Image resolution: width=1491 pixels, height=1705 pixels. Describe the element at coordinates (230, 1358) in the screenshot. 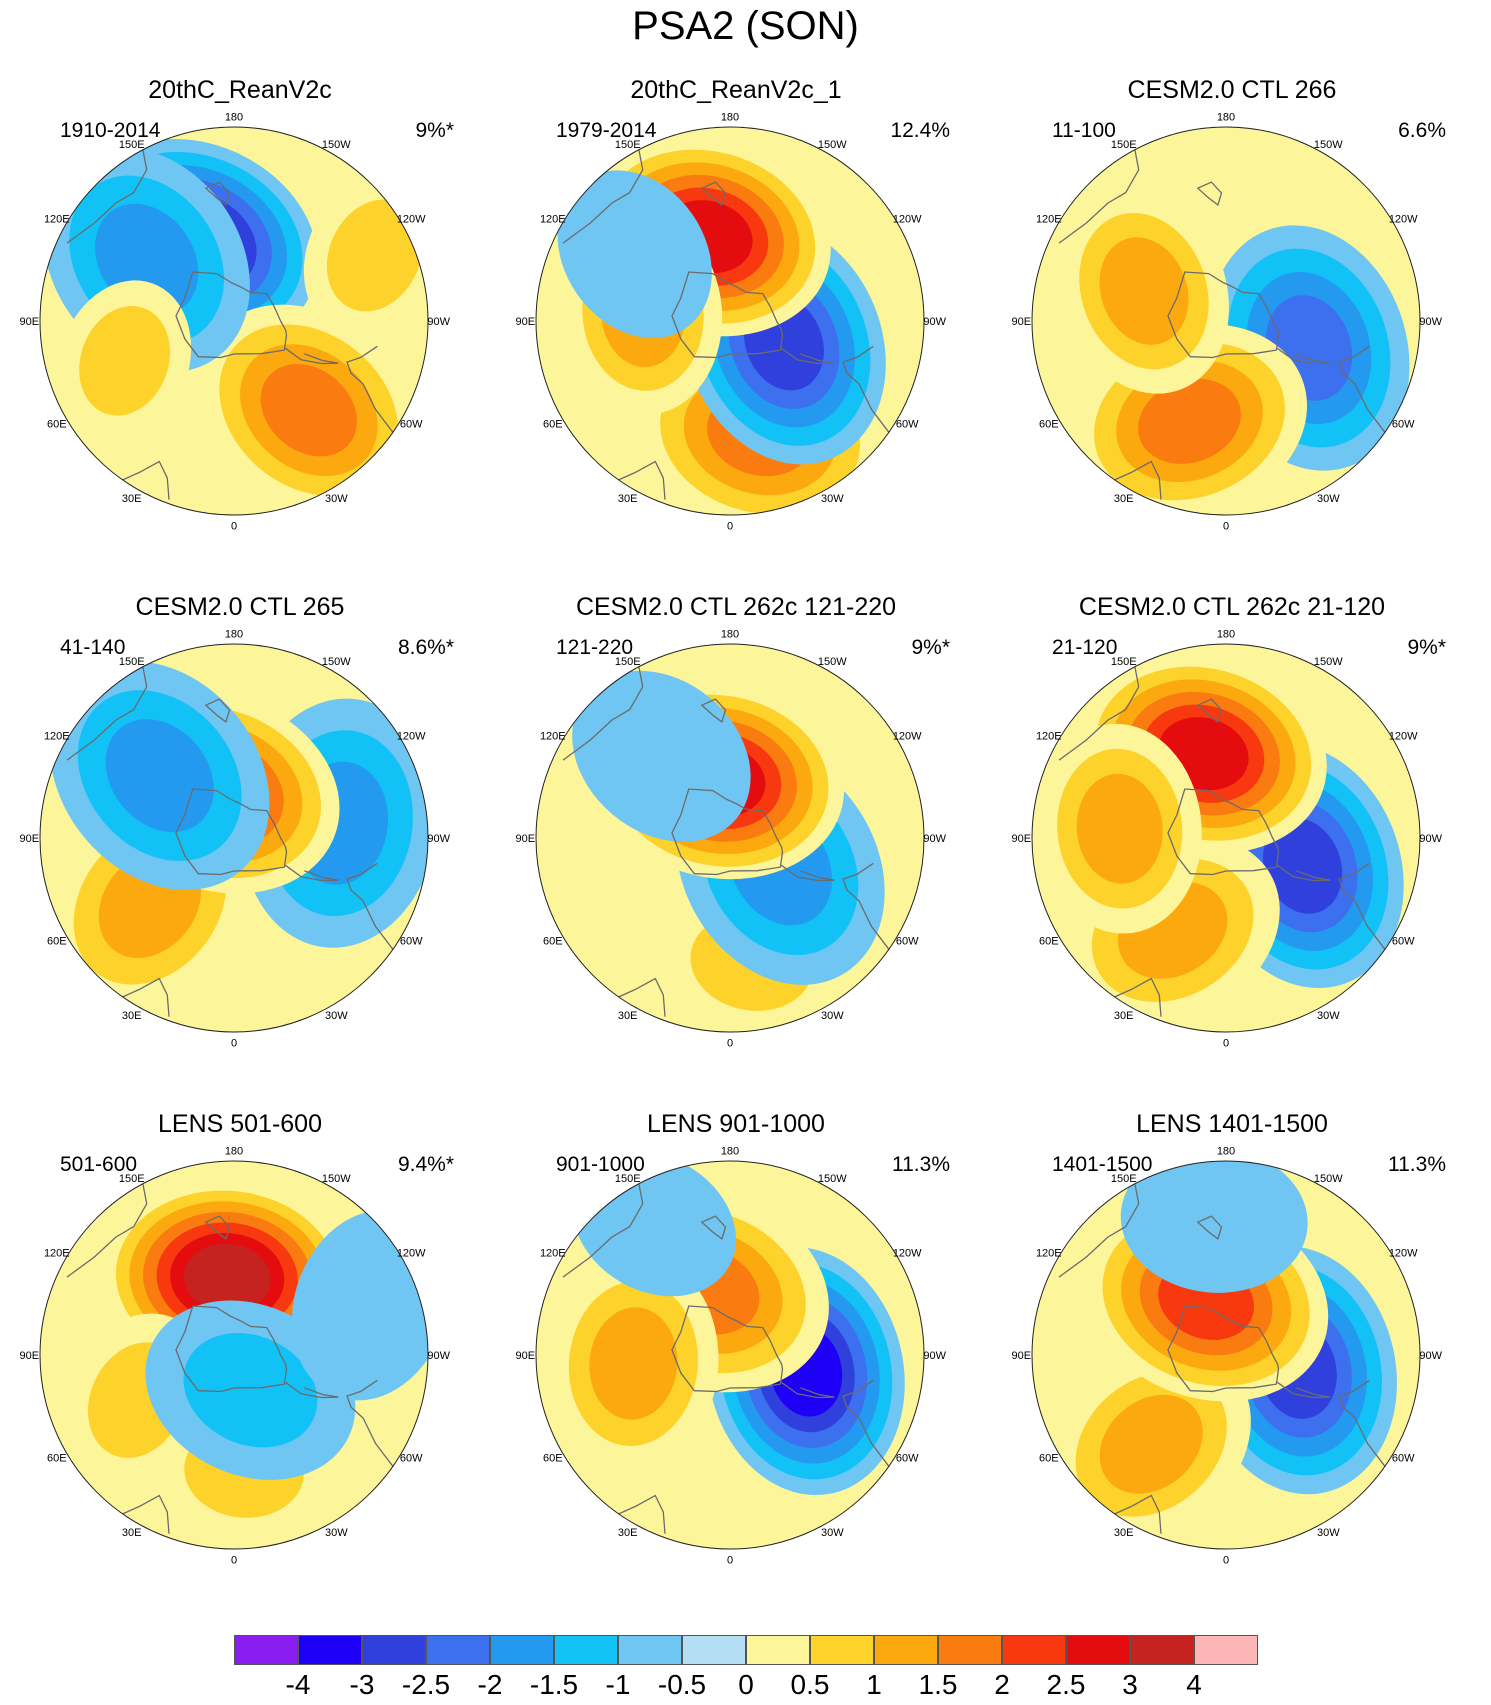

I see `coastlines` at that location.